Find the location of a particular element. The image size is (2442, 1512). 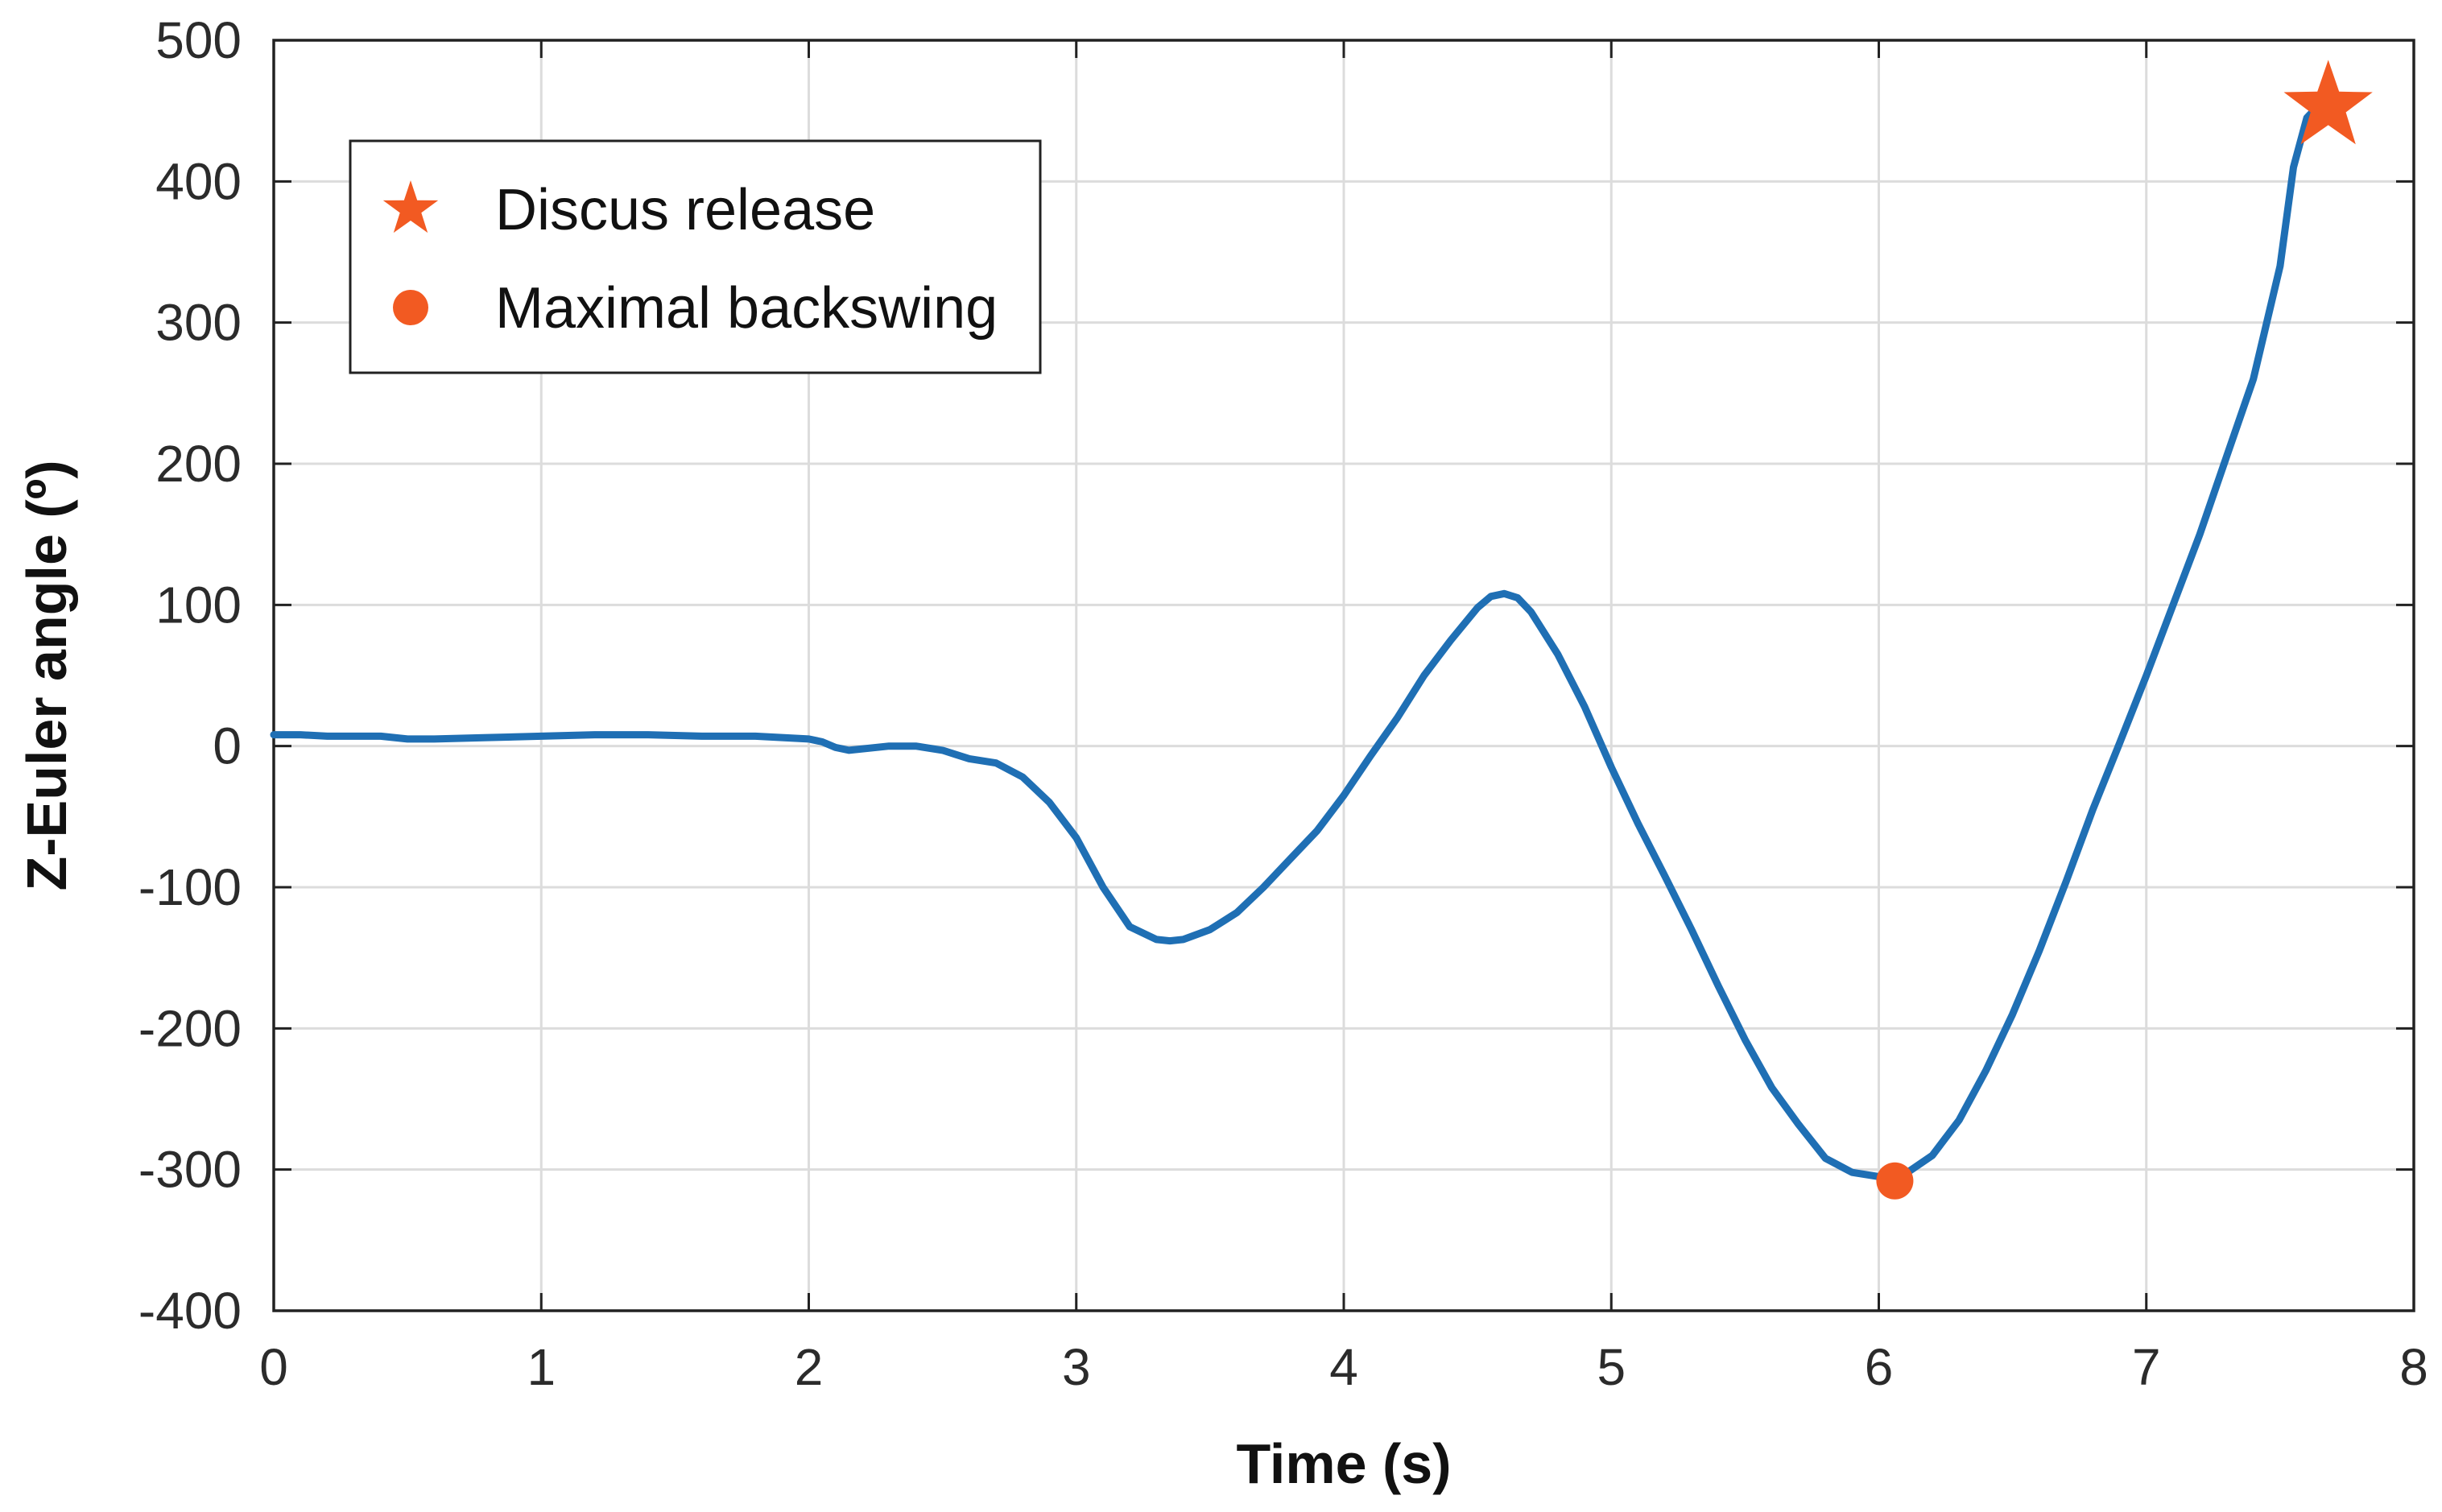

x-tick-label: 1 is located at coordinates (541, 1367).